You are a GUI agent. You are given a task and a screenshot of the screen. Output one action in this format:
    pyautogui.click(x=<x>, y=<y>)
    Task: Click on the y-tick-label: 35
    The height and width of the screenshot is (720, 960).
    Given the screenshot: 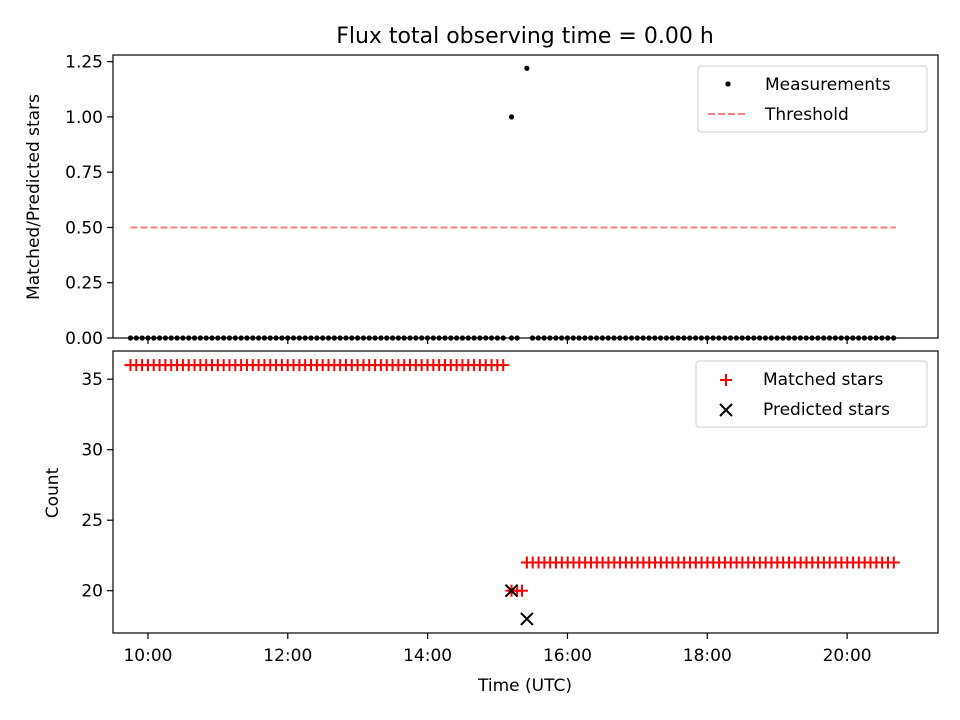 What is the action you would take?
    pyautogui.click(x=92, y=380)
    